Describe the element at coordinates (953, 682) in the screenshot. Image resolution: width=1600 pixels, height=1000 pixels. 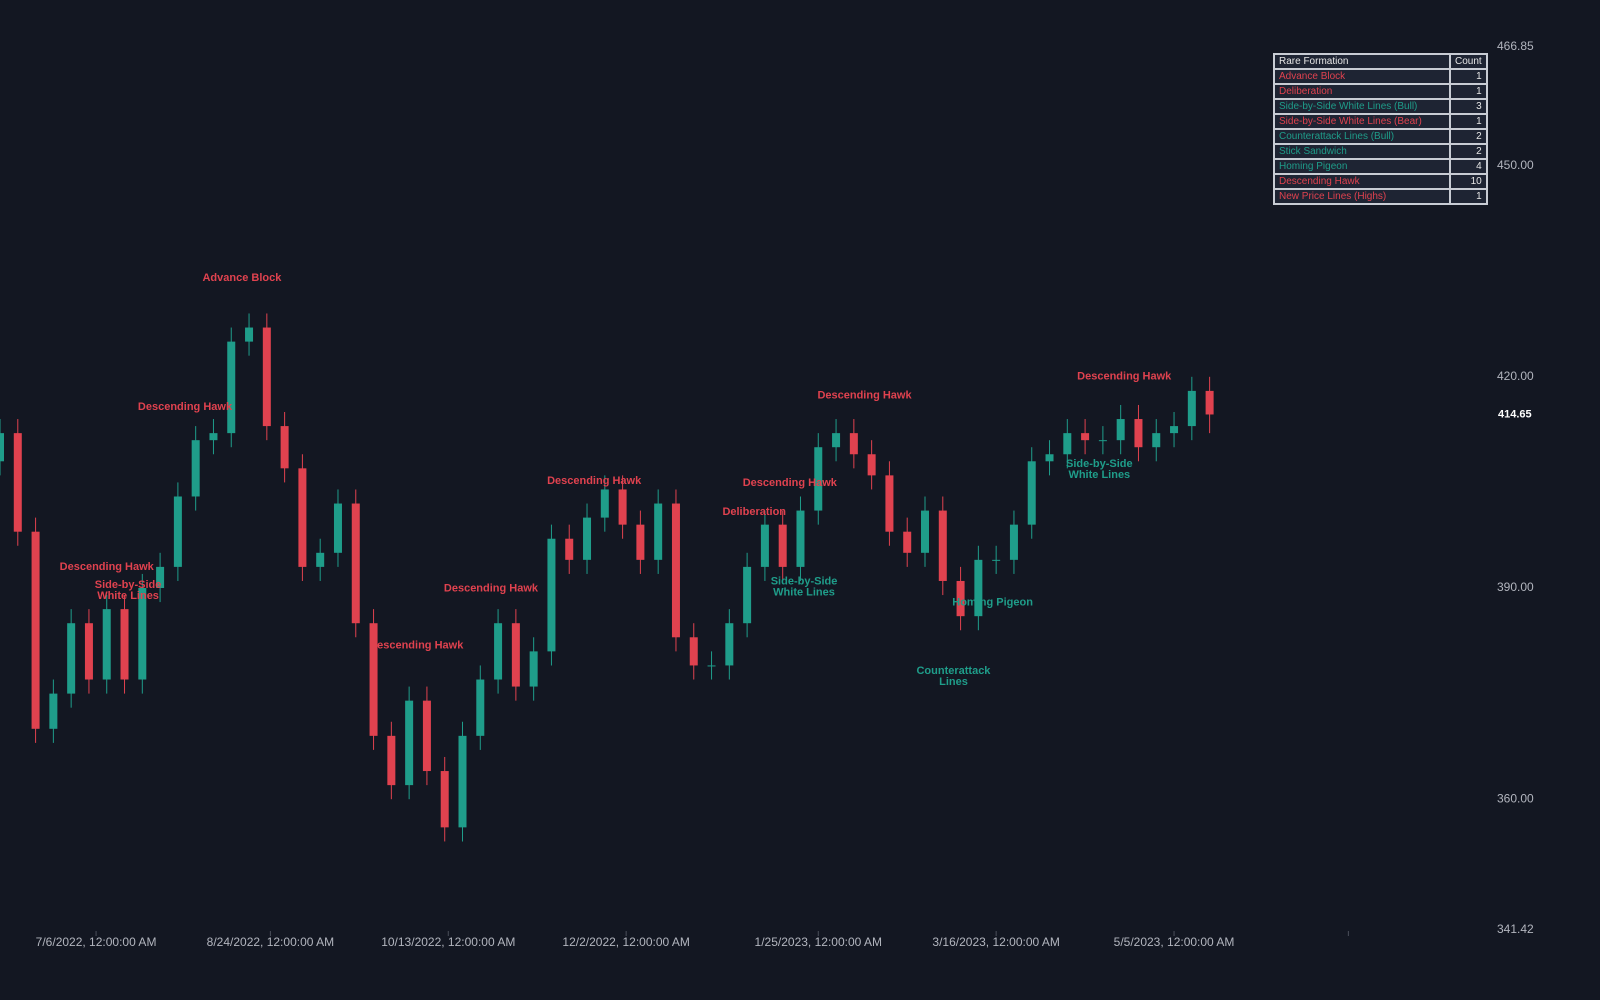
I see `pattern-annotation: Lines` at that location.